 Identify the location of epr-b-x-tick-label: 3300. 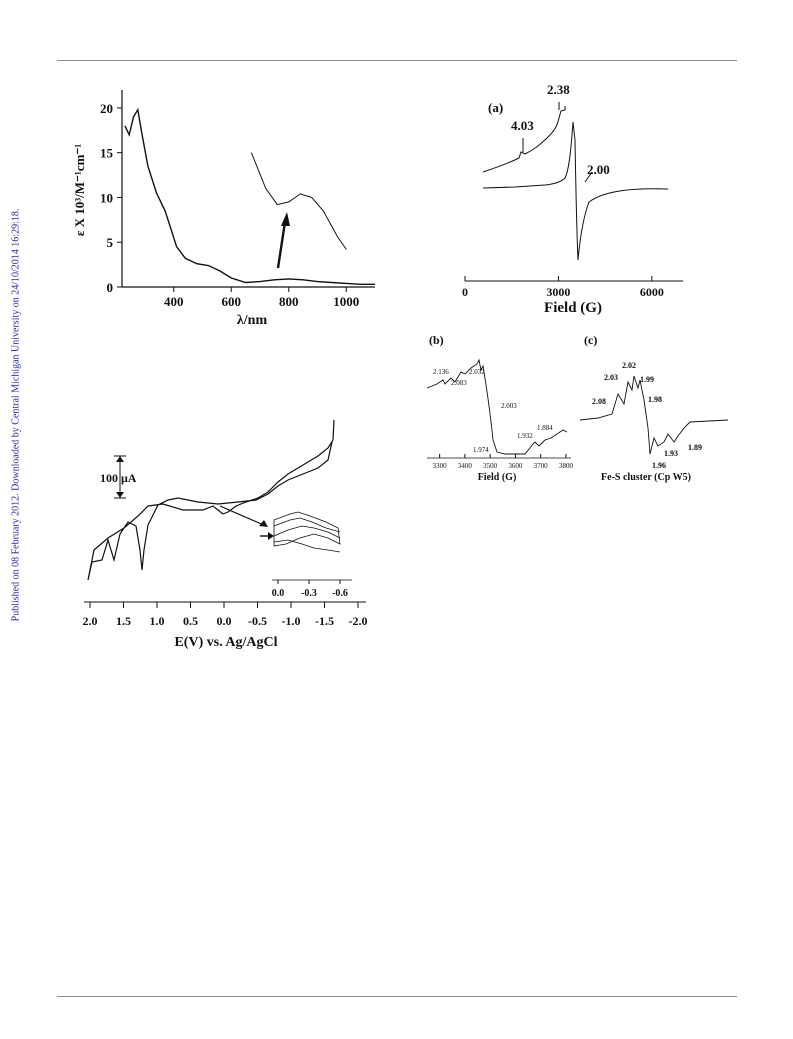
(440, 466).